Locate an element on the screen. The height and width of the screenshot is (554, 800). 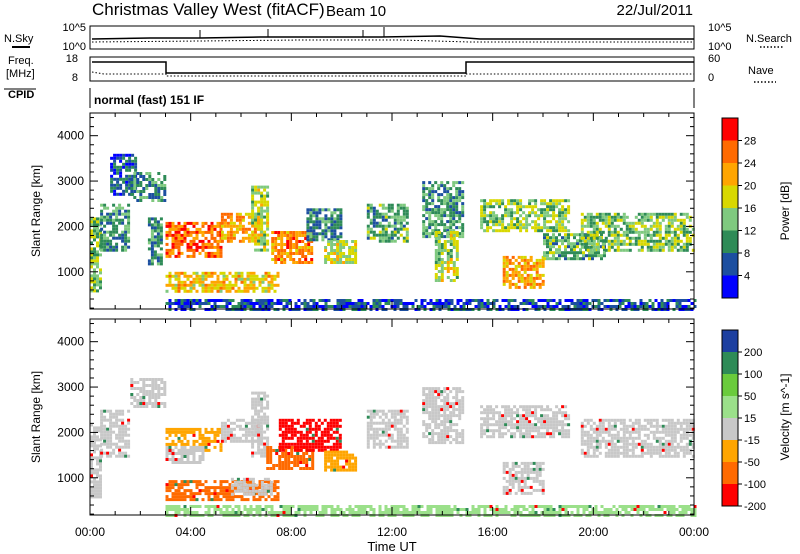
colorbar-tick-label: 8 is located at coordinates (747, 254).